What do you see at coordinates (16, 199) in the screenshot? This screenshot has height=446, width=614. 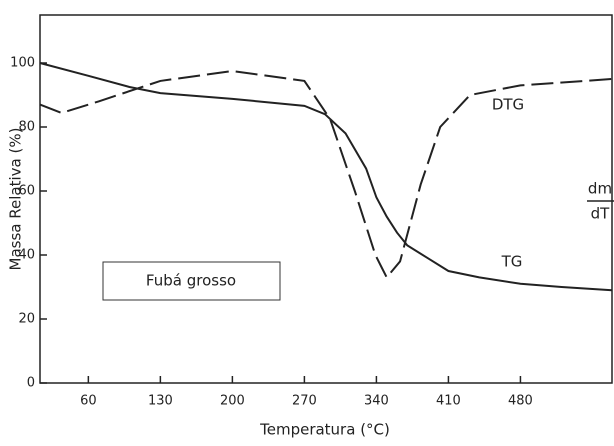 I see `y-axis-title: Massa Relativa (%)` at bounding box center [16, 199].